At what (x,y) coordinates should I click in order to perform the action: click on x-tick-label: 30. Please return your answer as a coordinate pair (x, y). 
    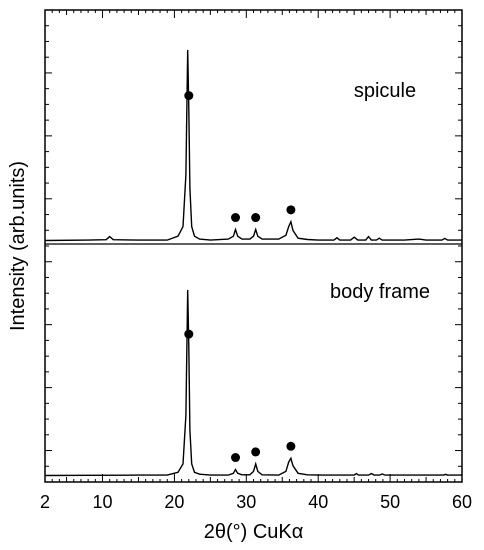
    Looking at the image, I should click on (246, 502).